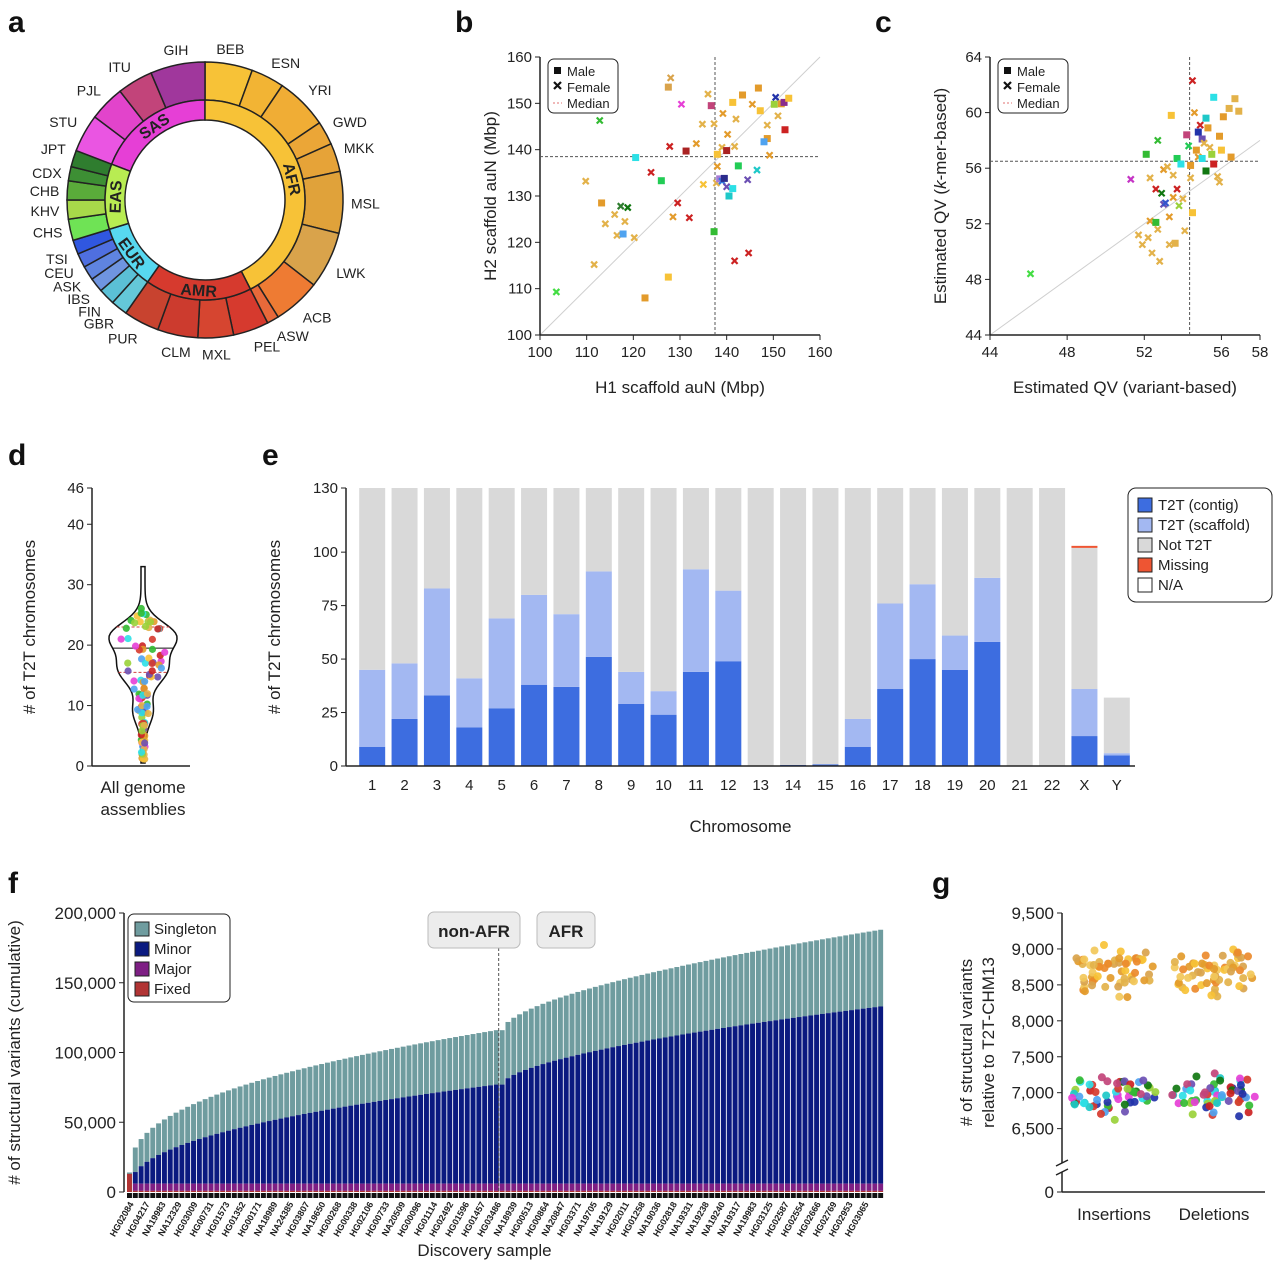 The width and height of the screenshot is (1280, 1266). Describe the element at coordinates (1116, 593) in the screenshot. I see `bar-segment-n-a` at that location.